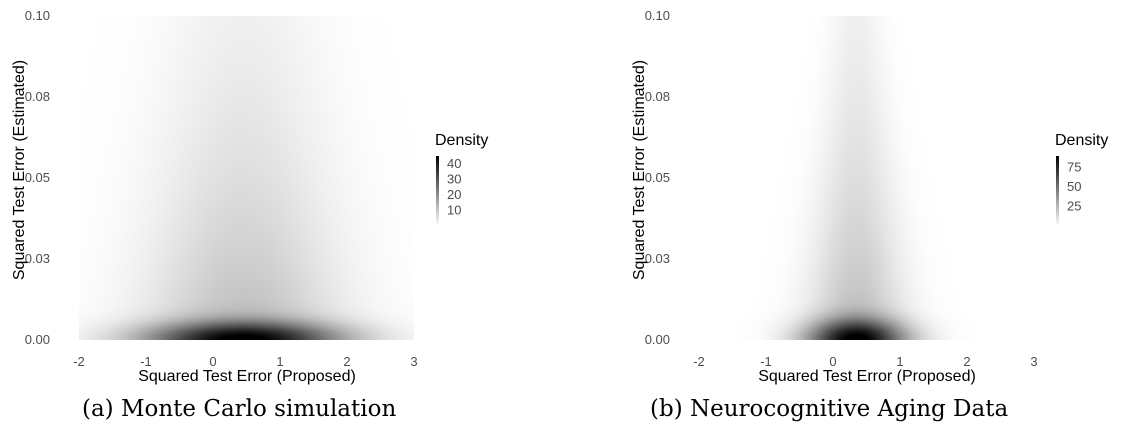 The image size is (1123, 437). I want to click on legend-tick-label: 40, so click(454, 163).